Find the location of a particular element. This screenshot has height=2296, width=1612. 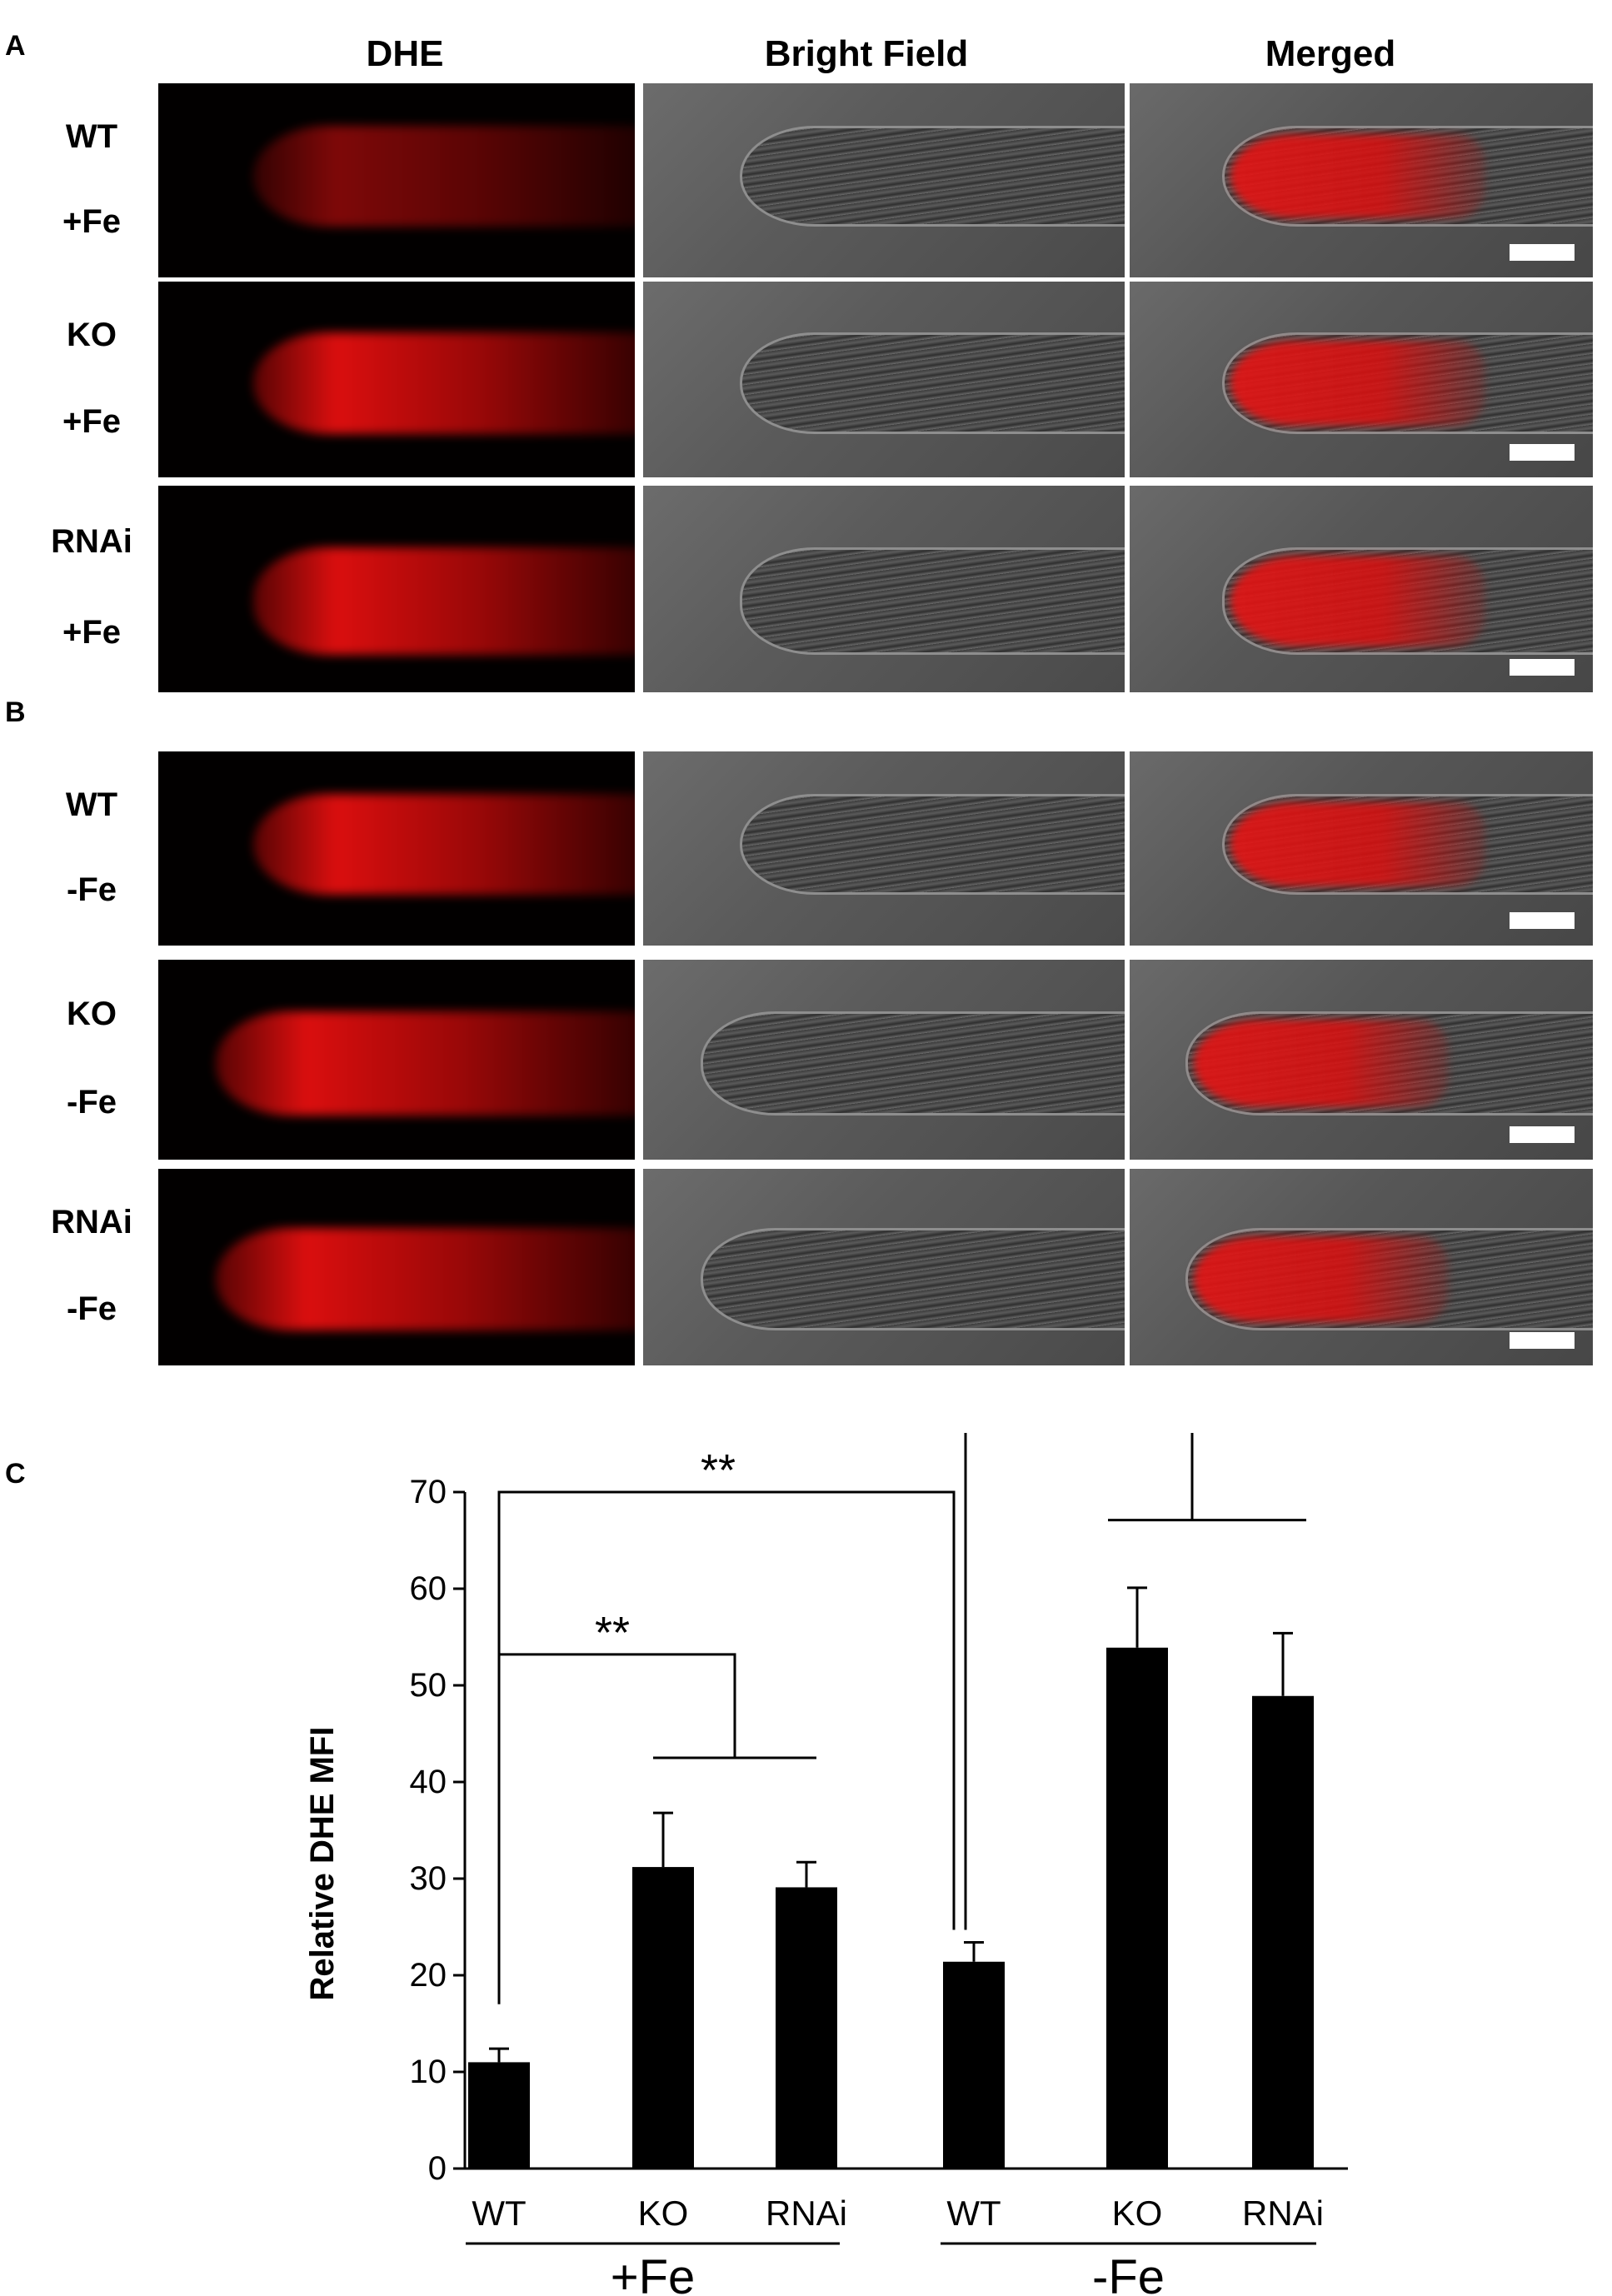

y-tick-label: 60 is located at coordinates (428, 1588).